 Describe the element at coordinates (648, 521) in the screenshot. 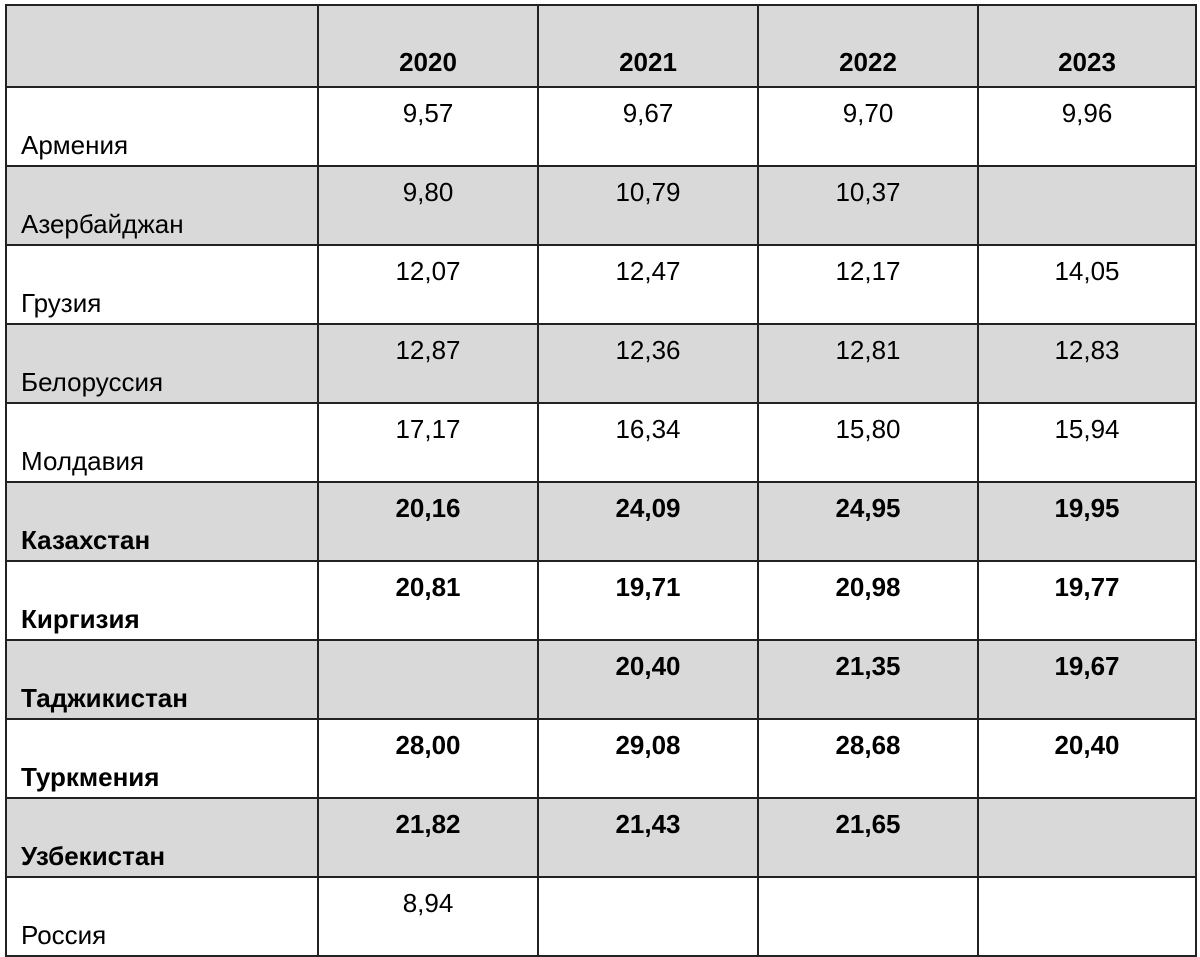

I see `value-cell: 24,09` at that location.